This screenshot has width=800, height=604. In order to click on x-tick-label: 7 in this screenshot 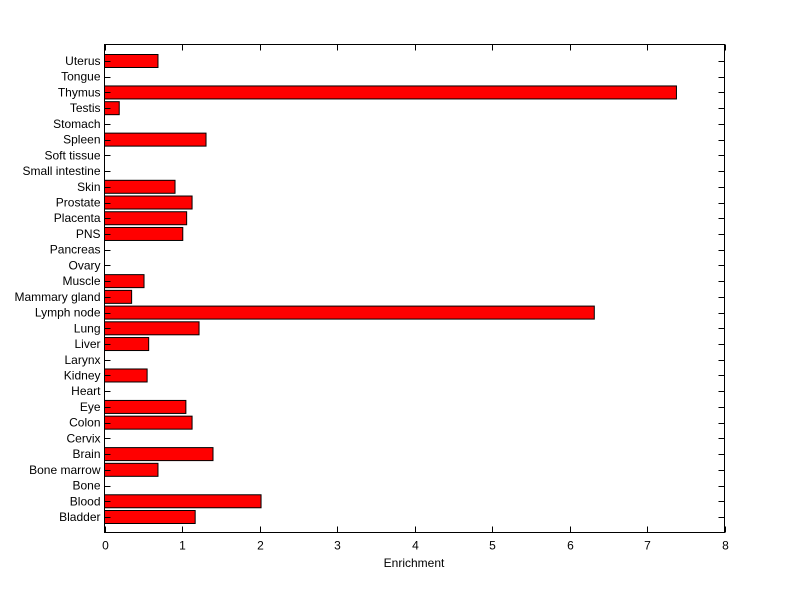, I will do `click(647, 546)`.